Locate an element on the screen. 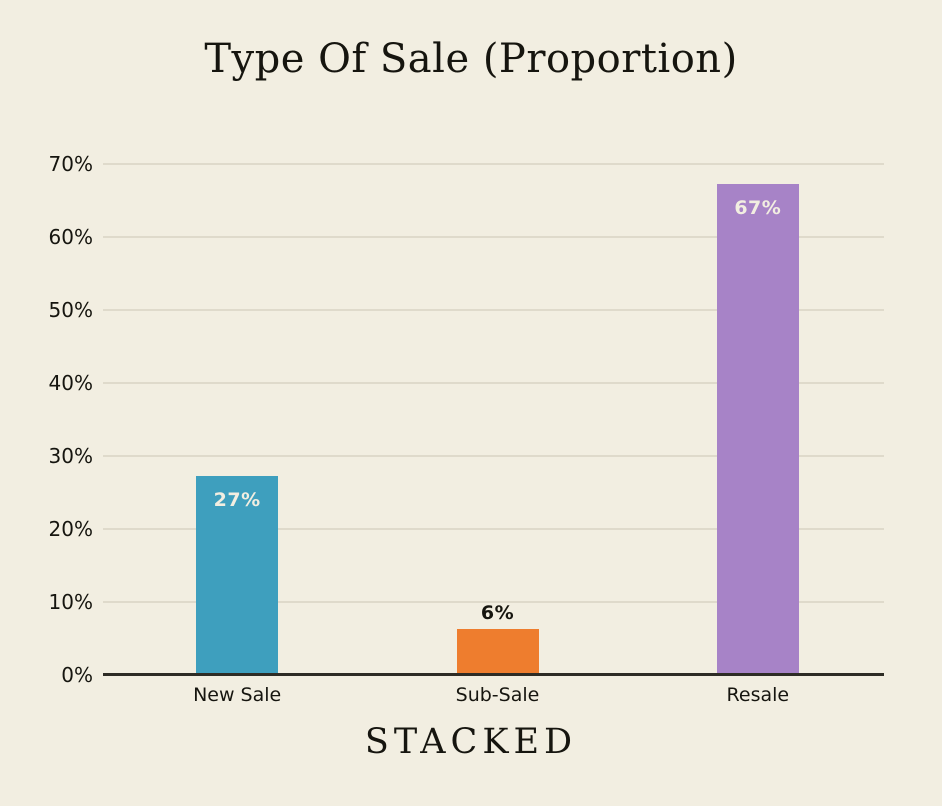 This screenshot has width=942, height=806. y-tick-label-60: 60% is located at coordinates (70, 237).